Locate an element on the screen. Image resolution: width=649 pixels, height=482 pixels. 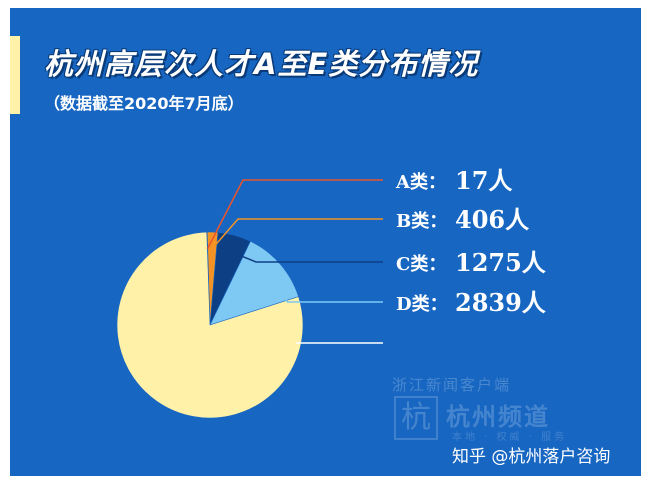
attribution-text: 知乎 @杭州落户咨询 is located at coordinates (531, 457).